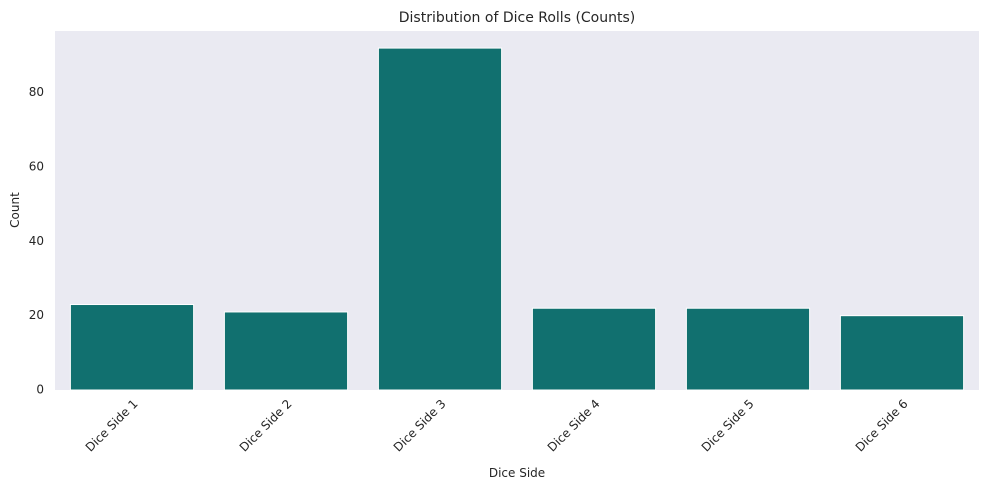  I want to click on x-tick-label: Dice Side 4, so click(574, 426).